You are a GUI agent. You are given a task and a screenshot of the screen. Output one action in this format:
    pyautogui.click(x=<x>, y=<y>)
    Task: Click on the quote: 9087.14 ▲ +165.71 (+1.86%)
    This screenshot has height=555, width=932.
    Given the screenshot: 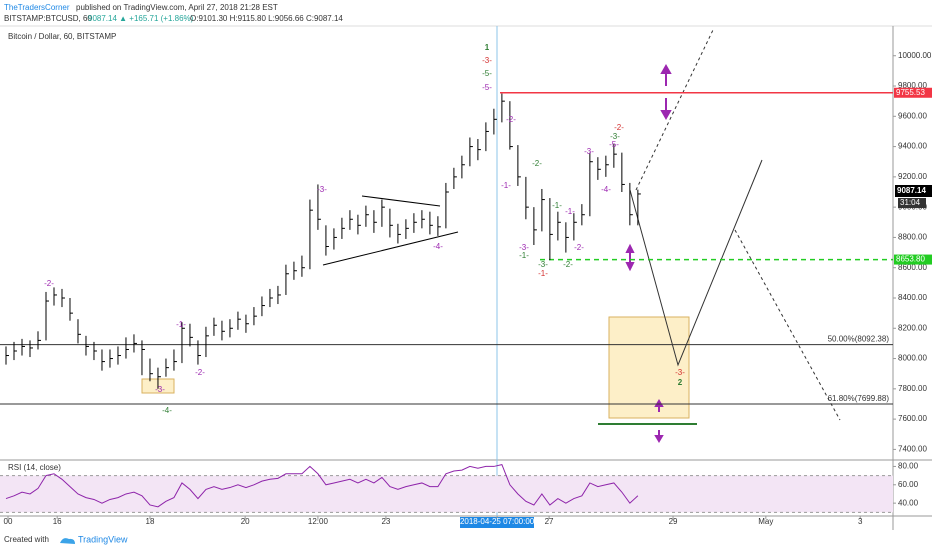 What is the action you would take?
    pyautogui.click(x=141, y=18)
    